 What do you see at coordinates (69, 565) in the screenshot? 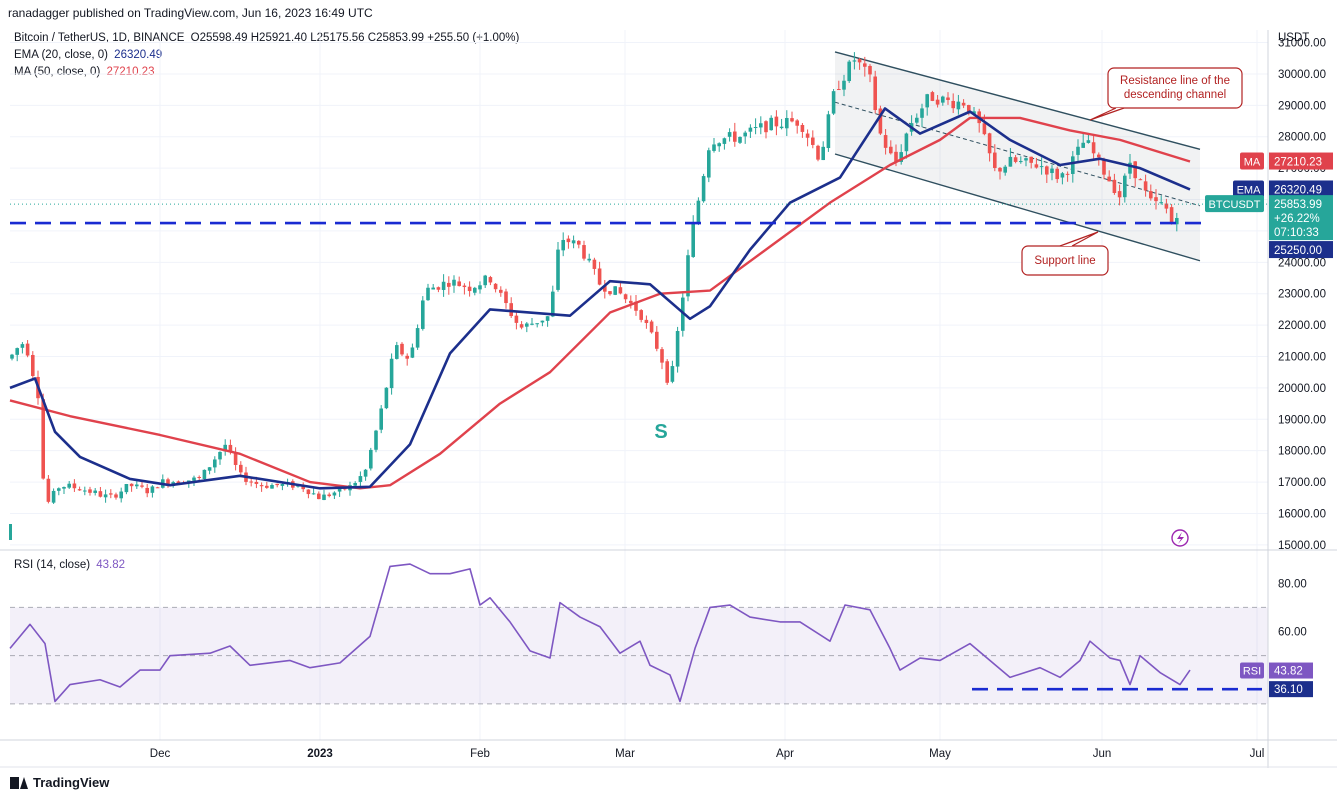
I see `legend-rsi-row: RSI (14, close) 43.82` at bounding box center [69, 565].